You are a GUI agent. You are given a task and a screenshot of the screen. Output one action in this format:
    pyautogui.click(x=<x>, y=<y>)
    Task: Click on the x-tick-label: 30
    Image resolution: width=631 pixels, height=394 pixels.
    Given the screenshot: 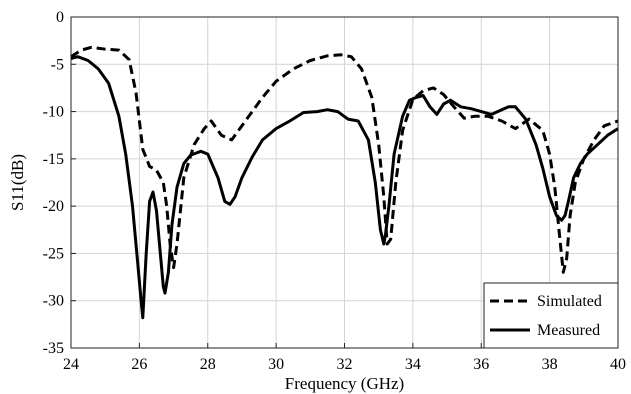 What is the action you would take?
    pyautogui.click(x=276, y=364)
    